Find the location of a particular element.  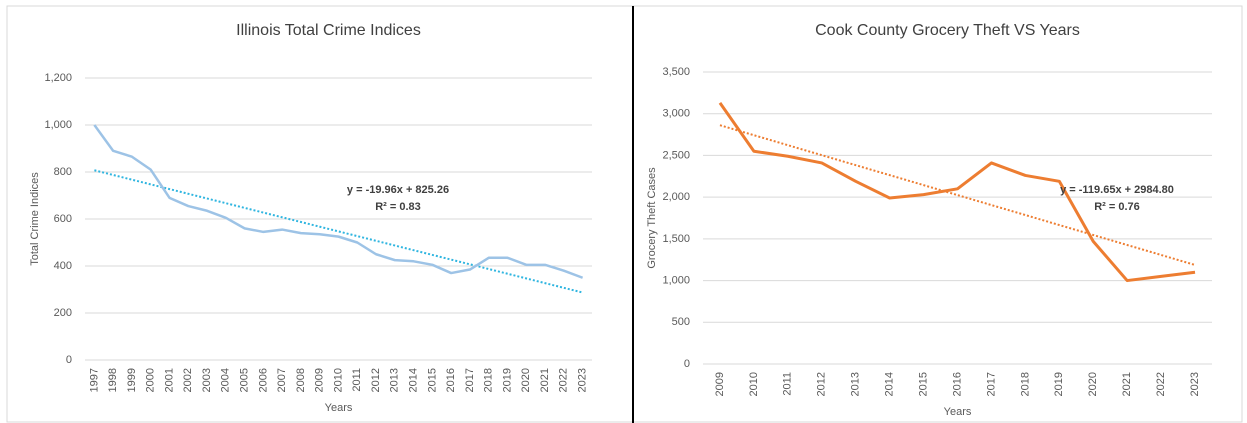

x-tick-label: 1997 is located at coordinates (94, 380).